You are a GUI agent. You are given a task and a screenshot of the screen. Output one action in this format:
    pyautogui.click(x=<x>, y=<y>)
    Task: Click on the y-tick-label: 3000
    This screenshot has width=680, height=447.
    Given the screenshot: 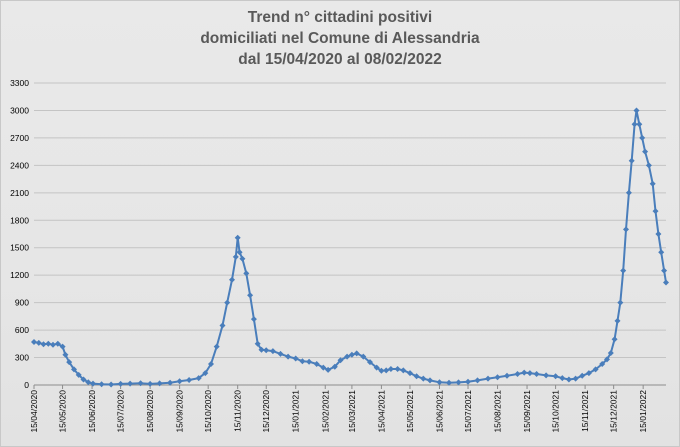 What is the action you would take?
    pyautogui.click(x=19, y=110)
    